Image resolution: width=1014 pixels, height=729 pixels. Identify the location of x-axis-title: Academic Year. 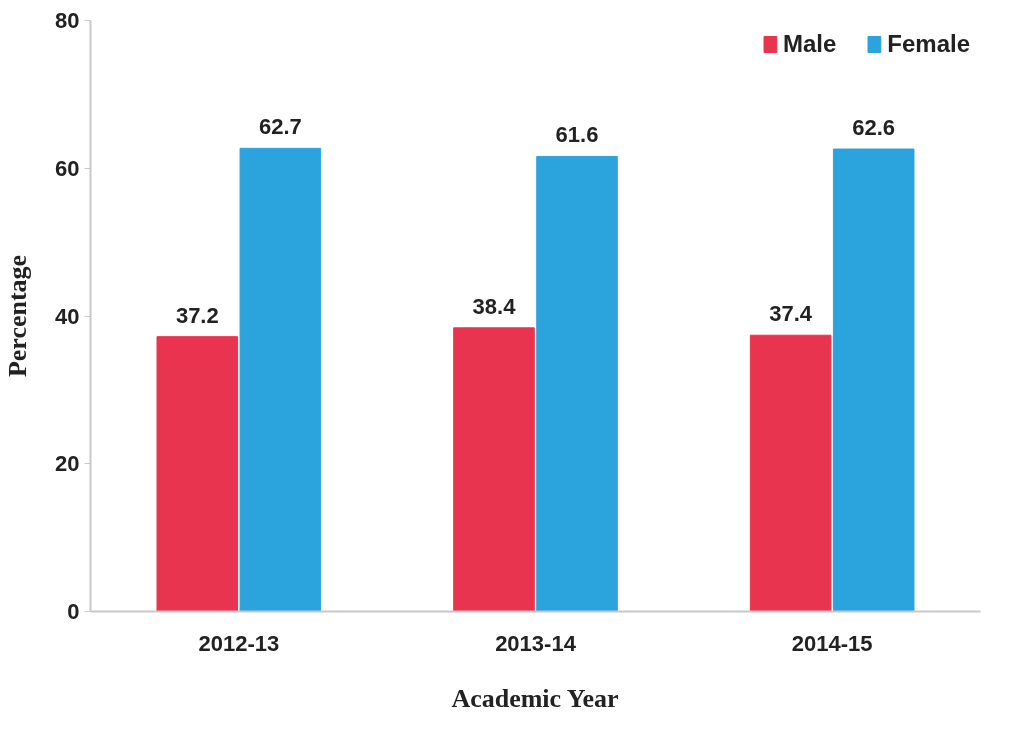
(535, 698).